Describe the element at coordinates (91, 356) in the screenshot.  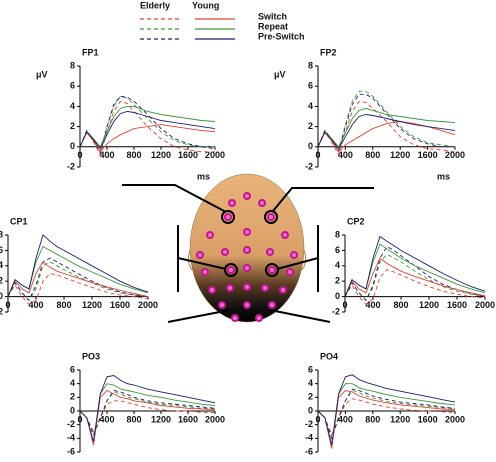
I see `panel-title: PO3` at that location.